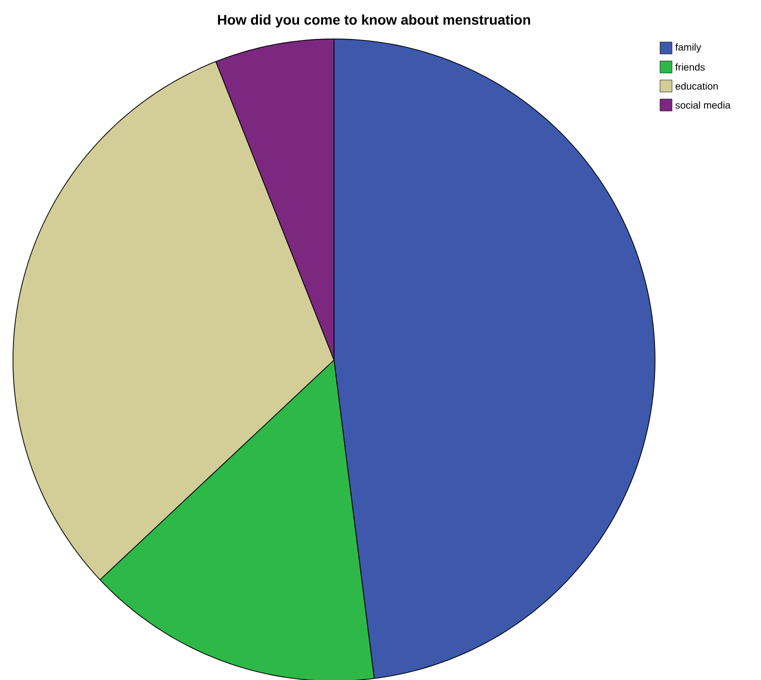 Image resolution: width=761 pixels, height=680 pixels. I want to click on chart-title: How did you come to know about menstruation, so click(374, 21).